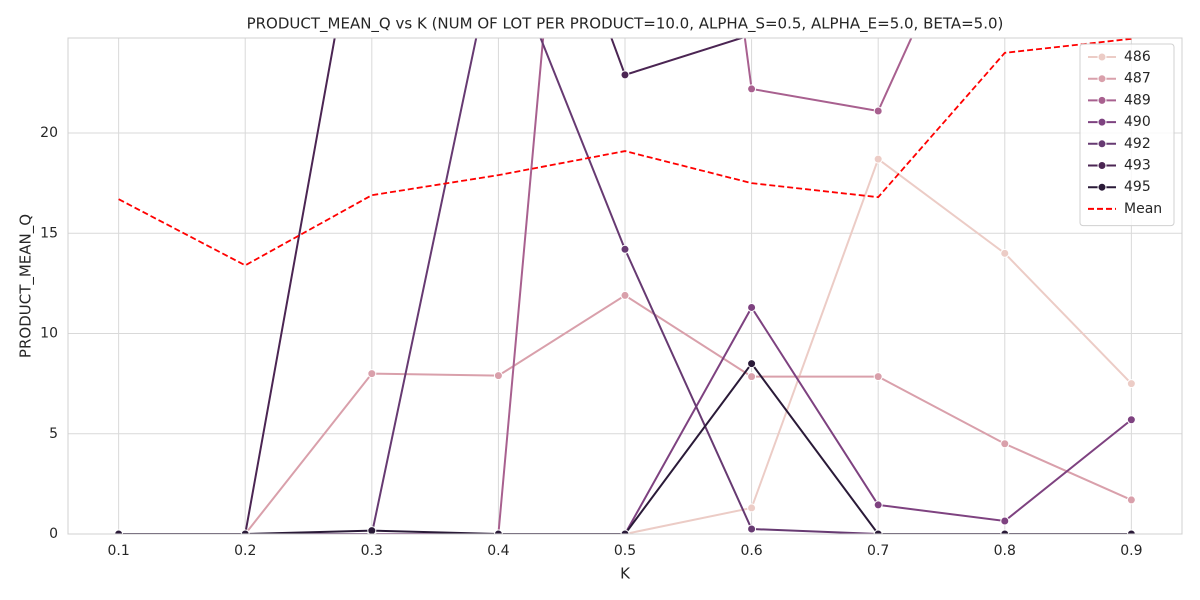  What do you see at coordinates (1131, 551) in the screenshot?
I see `x-tick-label: 0.9` at bounding box center [1131, 551].